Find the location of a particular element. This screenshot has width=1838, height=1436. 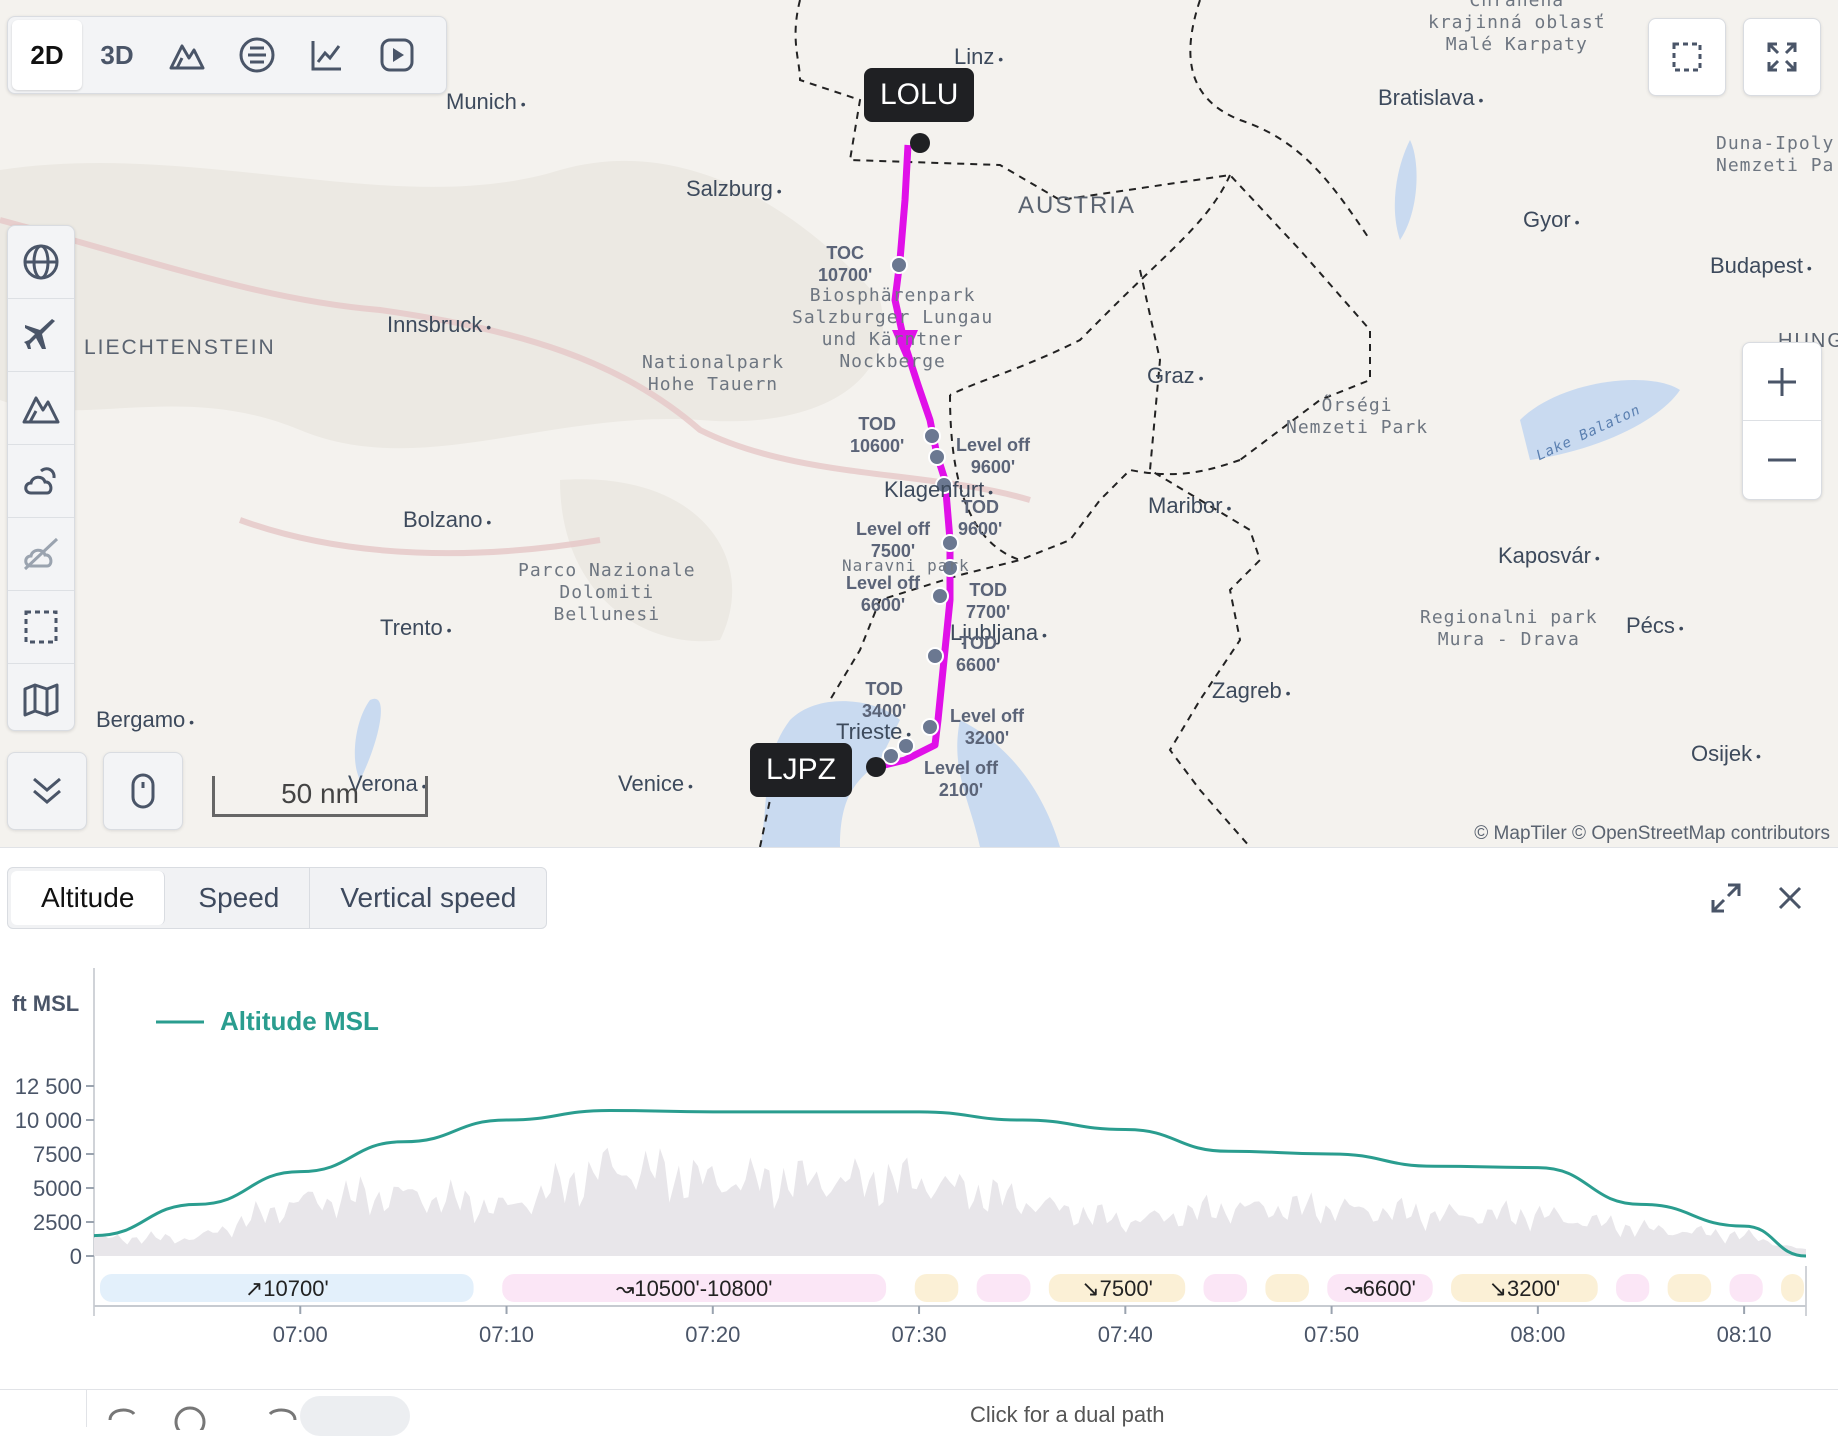

hidden-layer-button is located at coordinates (41, 554).